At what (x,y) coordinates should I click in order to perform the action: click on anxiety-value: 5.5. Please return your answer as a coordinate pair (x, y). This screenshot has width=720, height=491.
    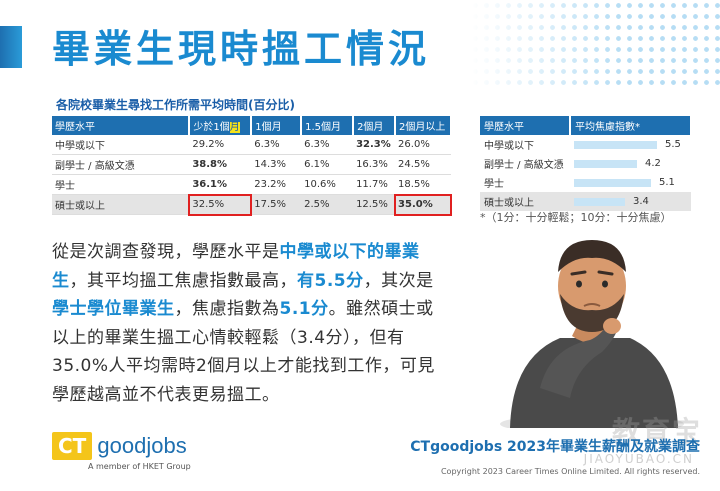
    Looking at the image, I should click on (673, 144).